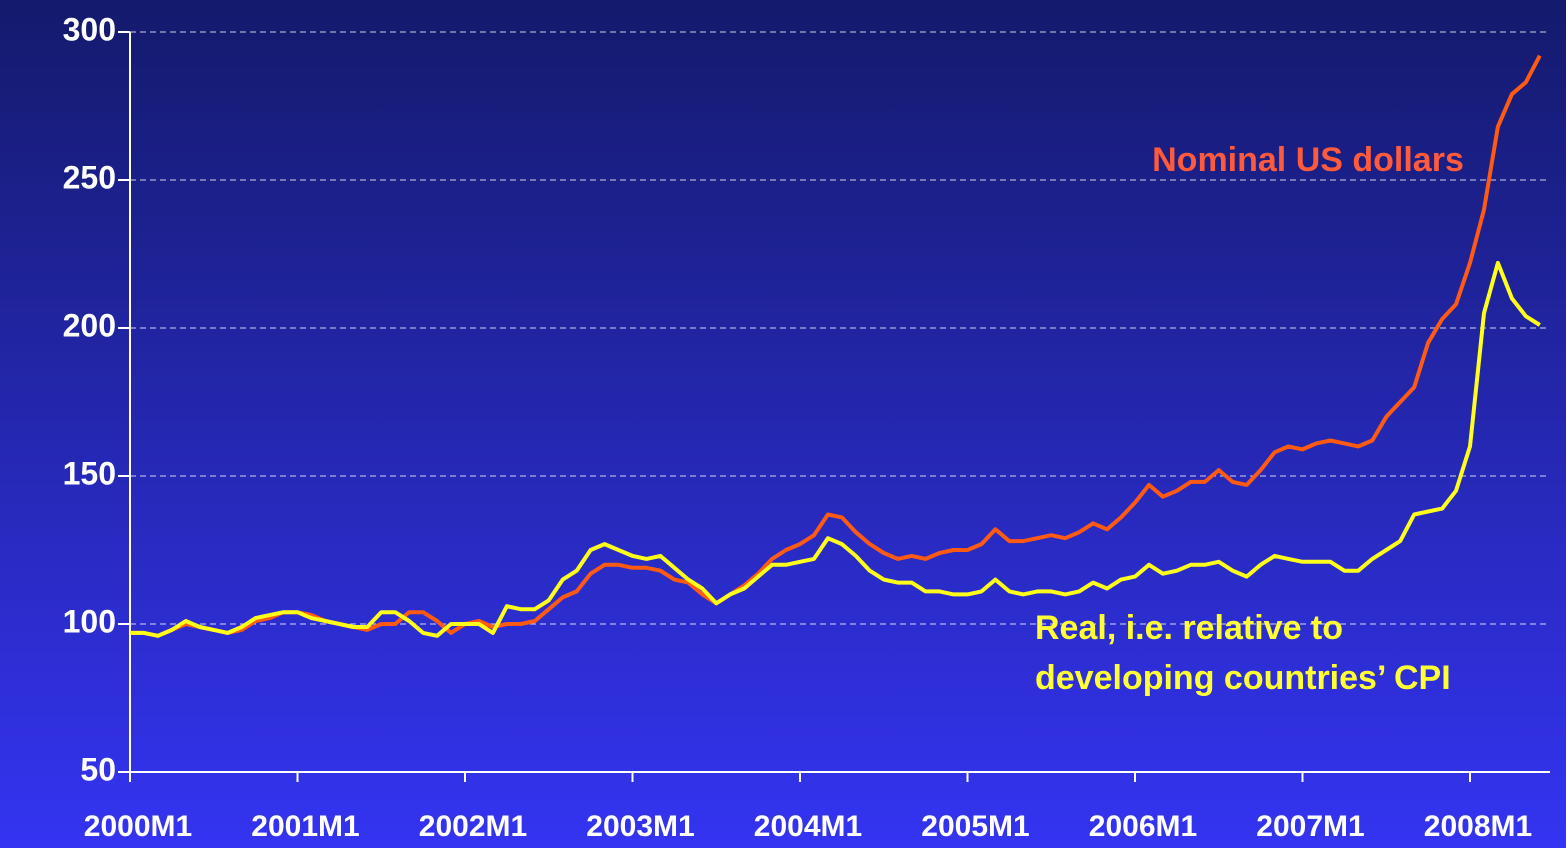 This screenshot has height=848, width=1566. What do you see at coordinates (1243, 678) in the screenshot?
I see `annotation: developing countries’ CPI` at bounding box center [1243, 678].